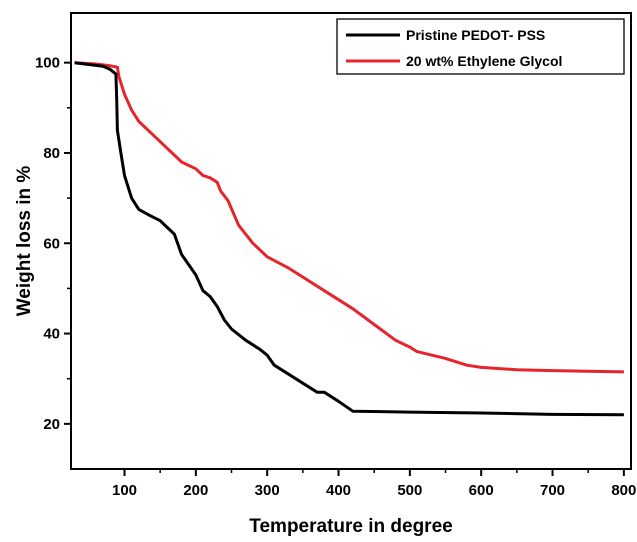  I want to click on x-tick-label: 700, so click(552, 490).